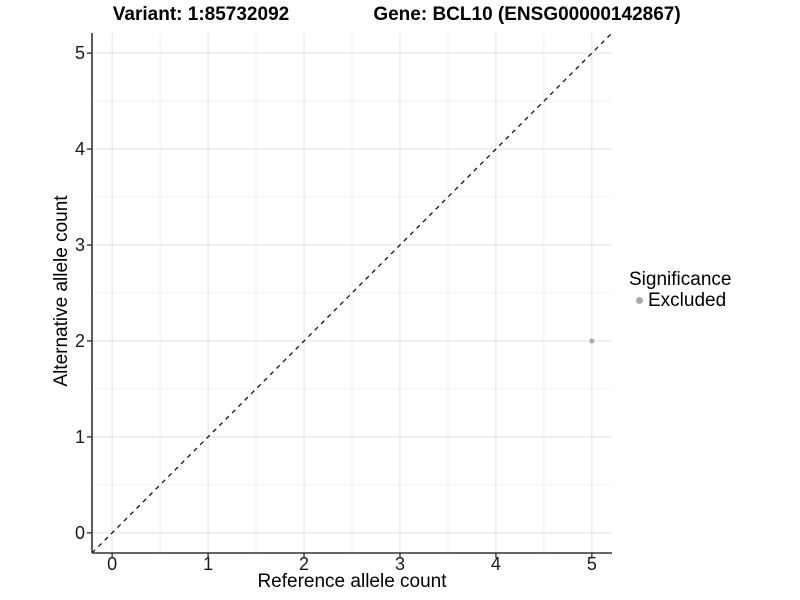  What do you see at coordinates (79, 53) in the screenshot?
I see `y-tick-label: 5` at bounding box center [79, 53].